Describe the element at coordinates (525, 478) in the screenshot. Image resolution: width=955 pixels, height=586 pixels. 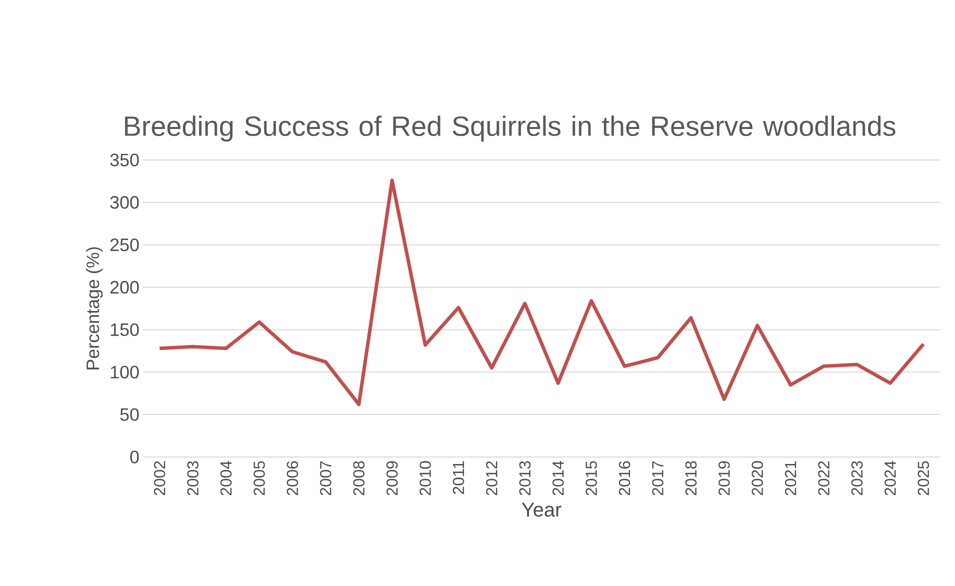
I see `x-tick-label: 2013` at that location.